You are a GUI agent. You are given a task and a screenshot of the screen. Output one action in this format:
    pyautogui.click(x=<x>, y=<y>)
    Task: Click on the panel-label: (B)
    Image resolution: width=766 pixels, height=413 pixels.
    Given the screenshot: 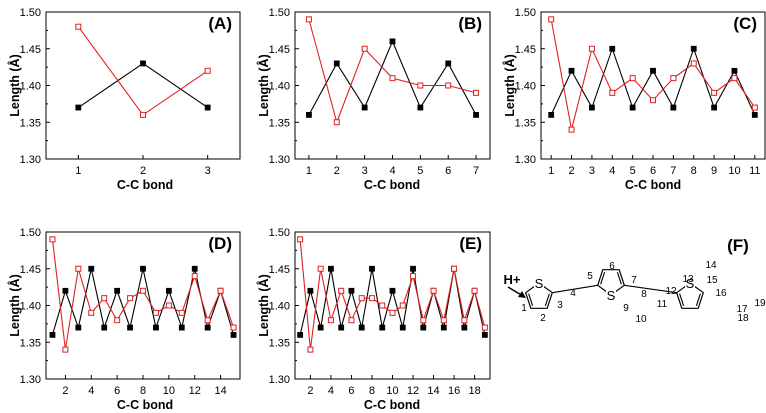 What is the action you would take?
    pyautogui.click(x=470, y=23)
    